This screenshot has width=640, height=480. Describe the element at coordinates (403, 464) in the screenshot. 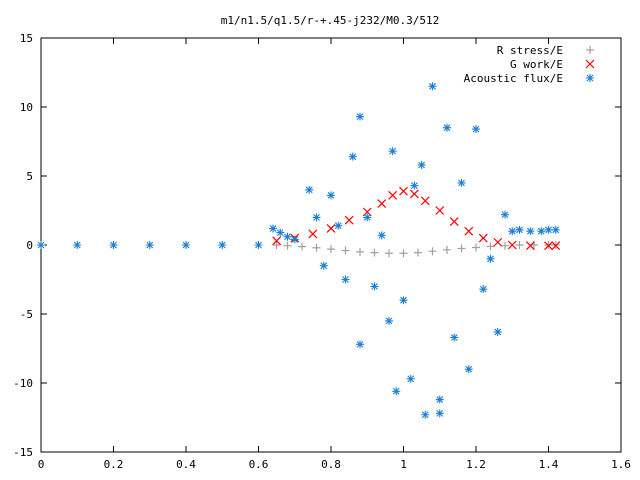

I see `x-tick-label: 1` at that location.